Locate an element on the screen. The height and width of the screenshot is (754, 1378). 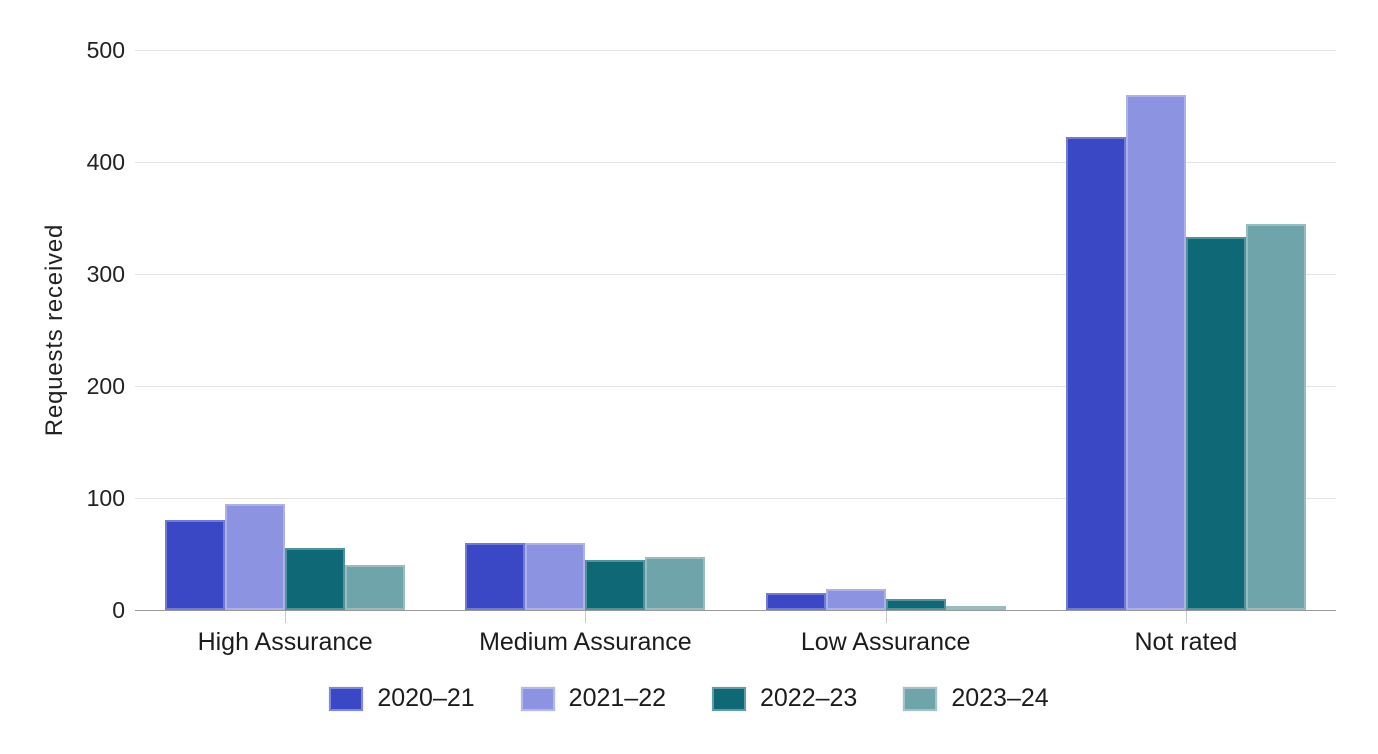
bar-group-medium-assurance is located at coordinates (585, 330).